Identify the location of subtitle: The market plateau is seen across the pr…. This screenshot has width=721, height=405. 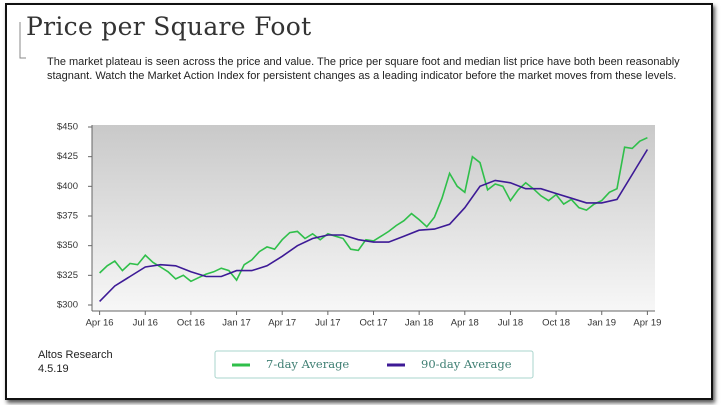
(363, 69).